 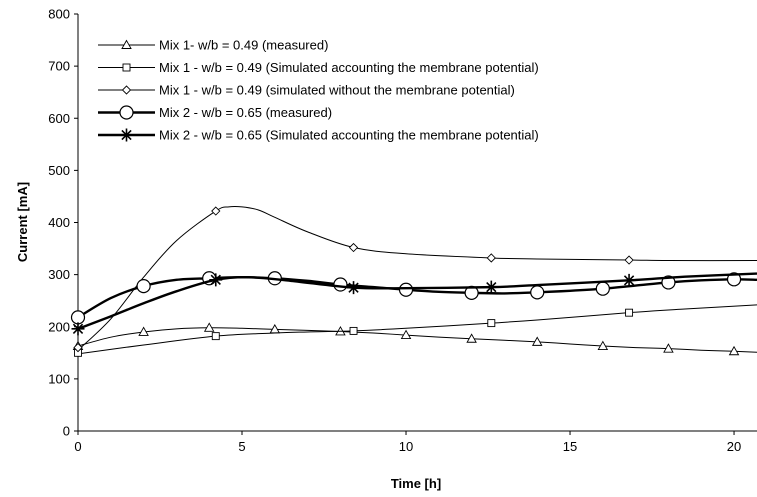 What do you see at coordinates (59, 274) in the screenshot?
I see `y-tick-label: 300` at bounding box center [59, 274].